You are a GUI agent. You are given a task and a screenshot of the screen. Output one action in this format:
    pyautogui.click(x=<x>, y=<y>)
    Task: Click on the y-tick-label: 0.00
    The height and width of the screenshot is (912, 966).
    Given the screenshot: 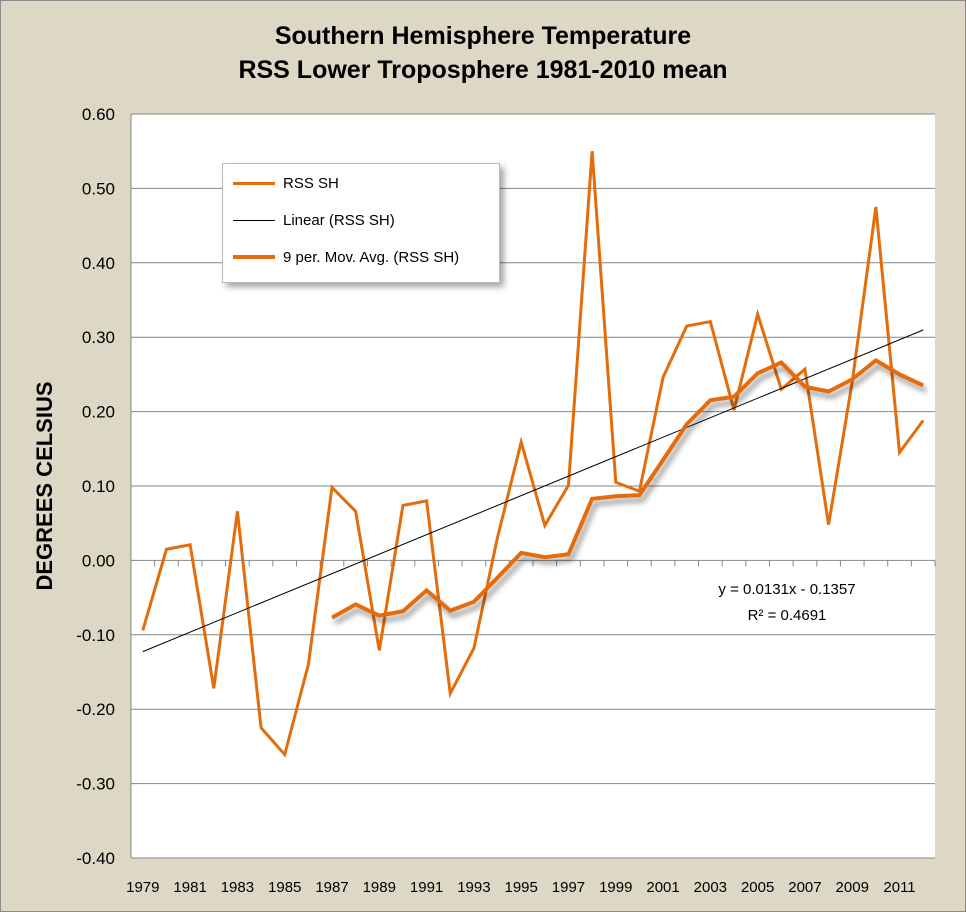 What is the action you would take?
    pyautogui.click(x=98, y=560)
    